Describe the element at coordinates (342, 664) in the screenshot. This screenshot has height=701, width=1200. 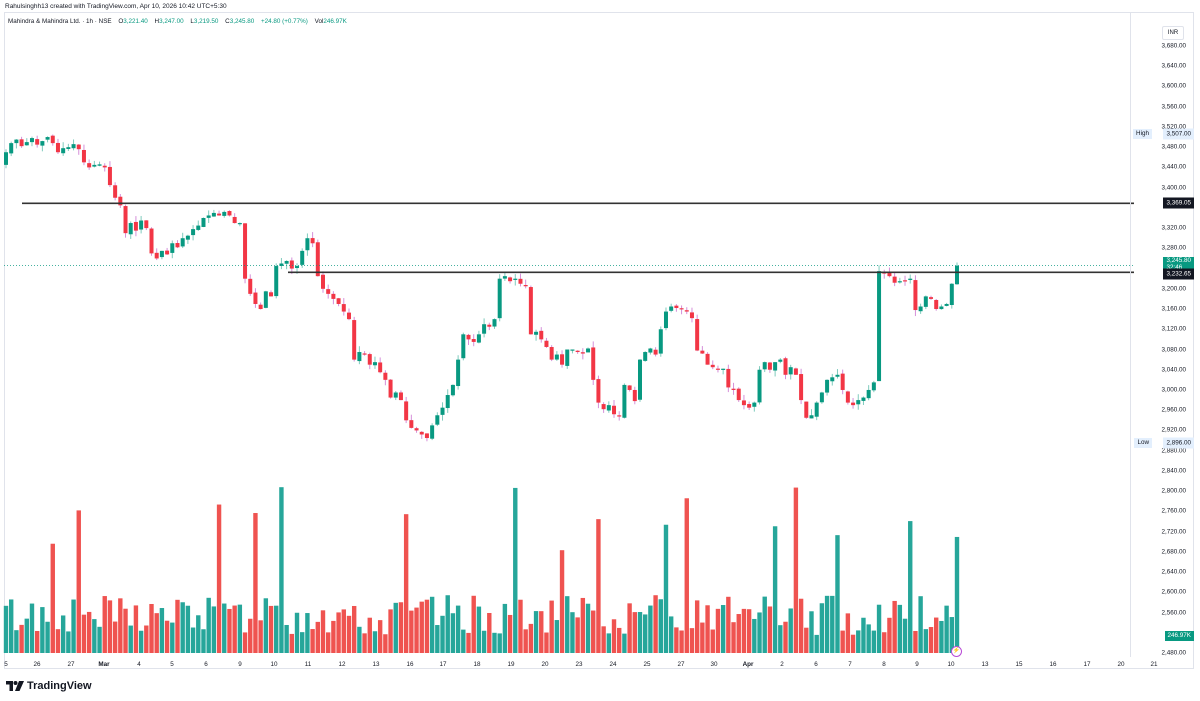
I see `time-tick: 12` at that location.